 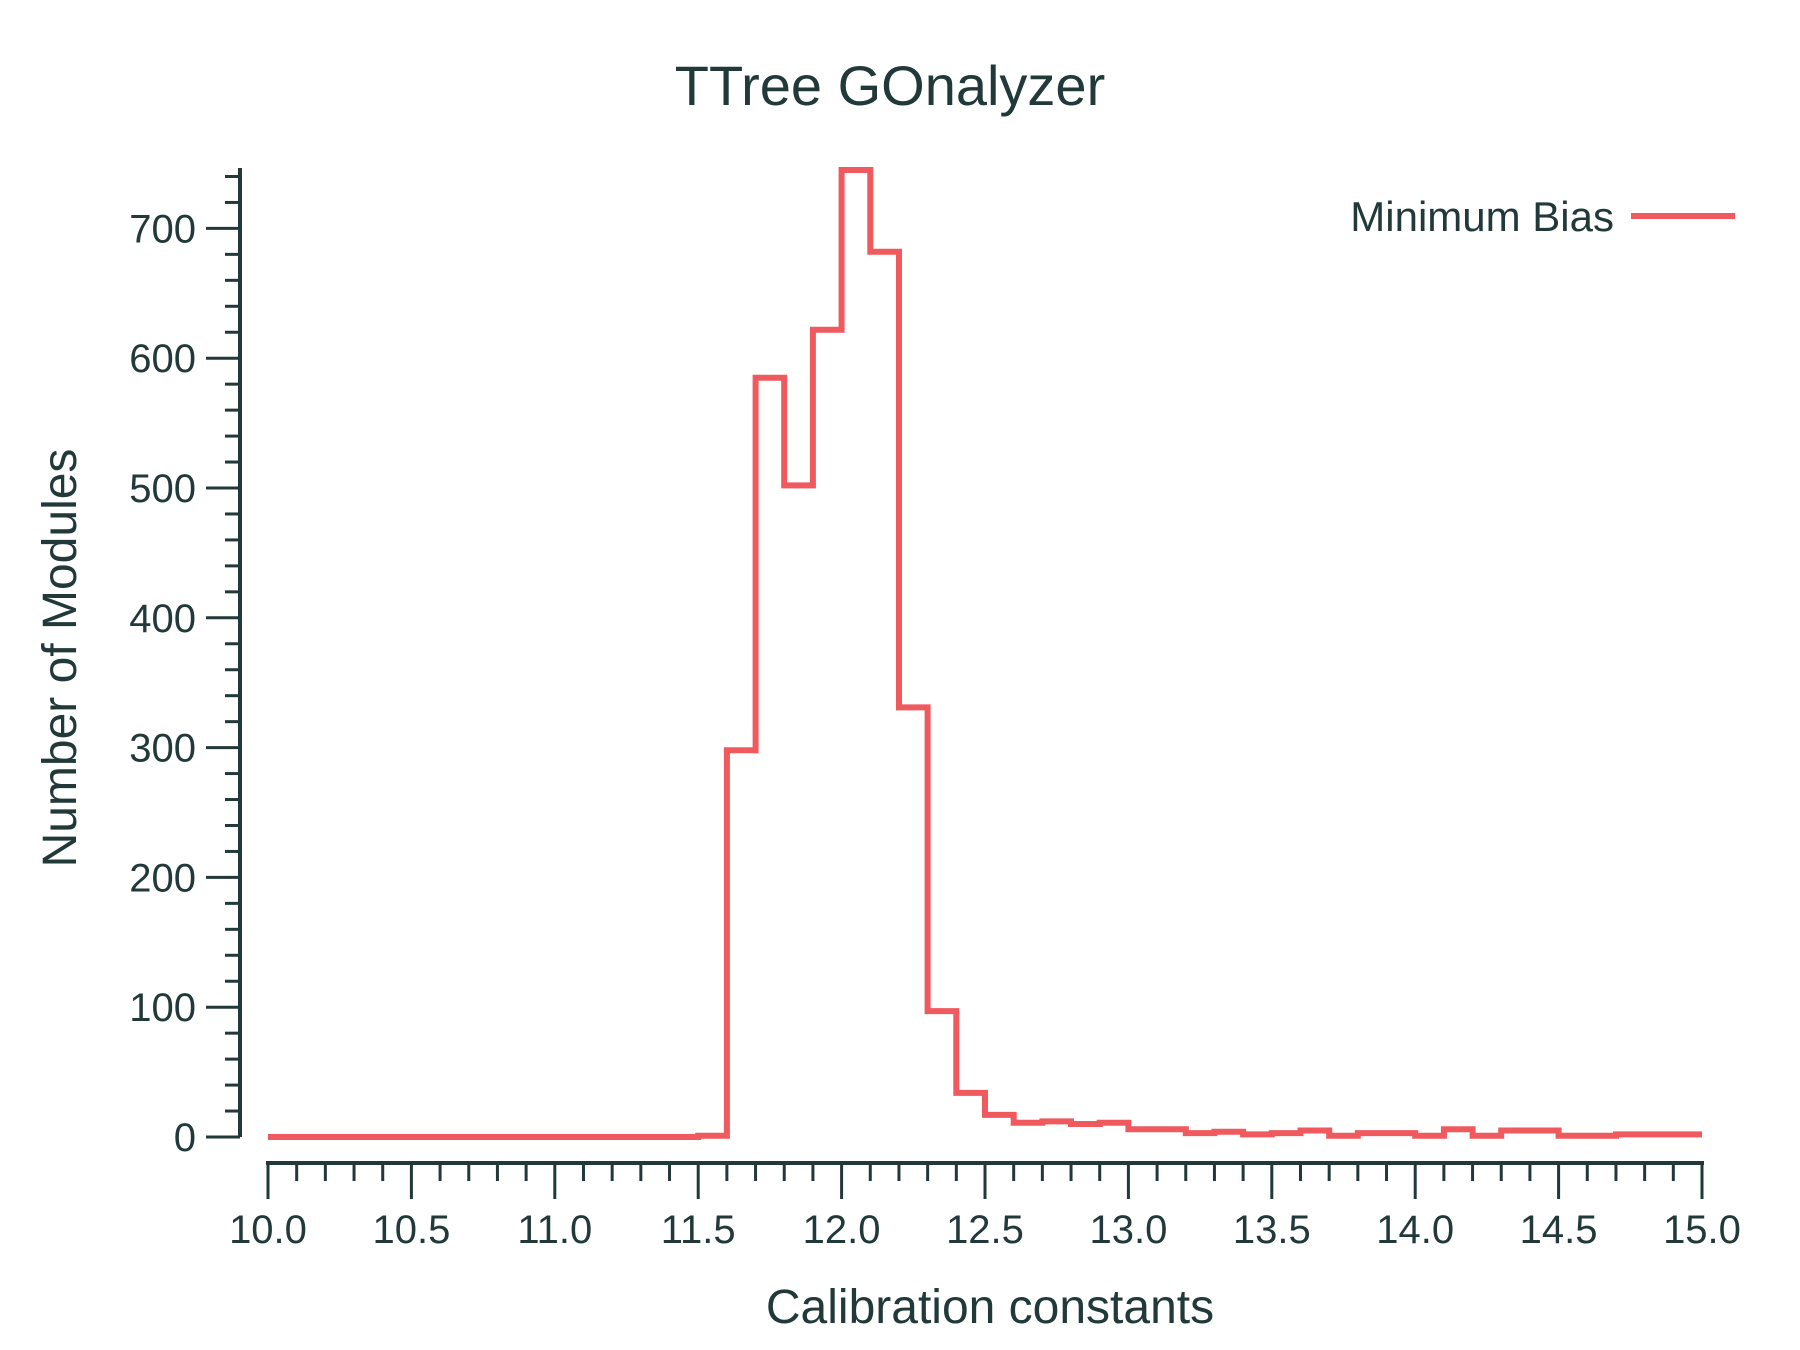 What do you see at coordinates (1559, 1230) in the screenshot?
I see `x-tick-label: 14.5` at bounding box center [1559, 1230].